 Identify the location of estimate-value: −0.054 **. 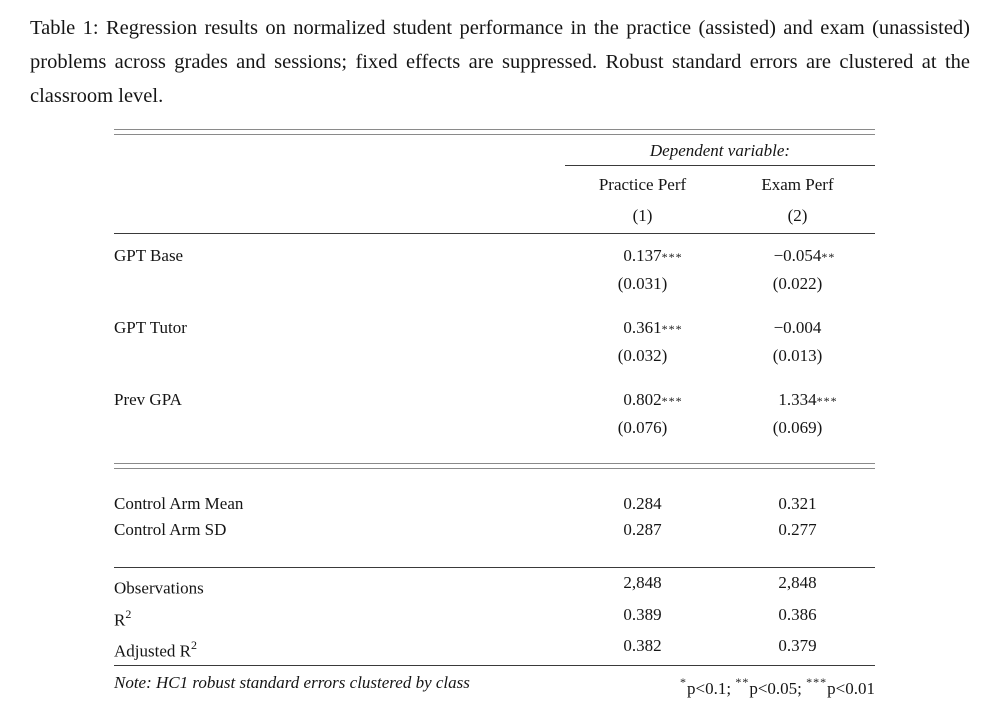
(804, 256).